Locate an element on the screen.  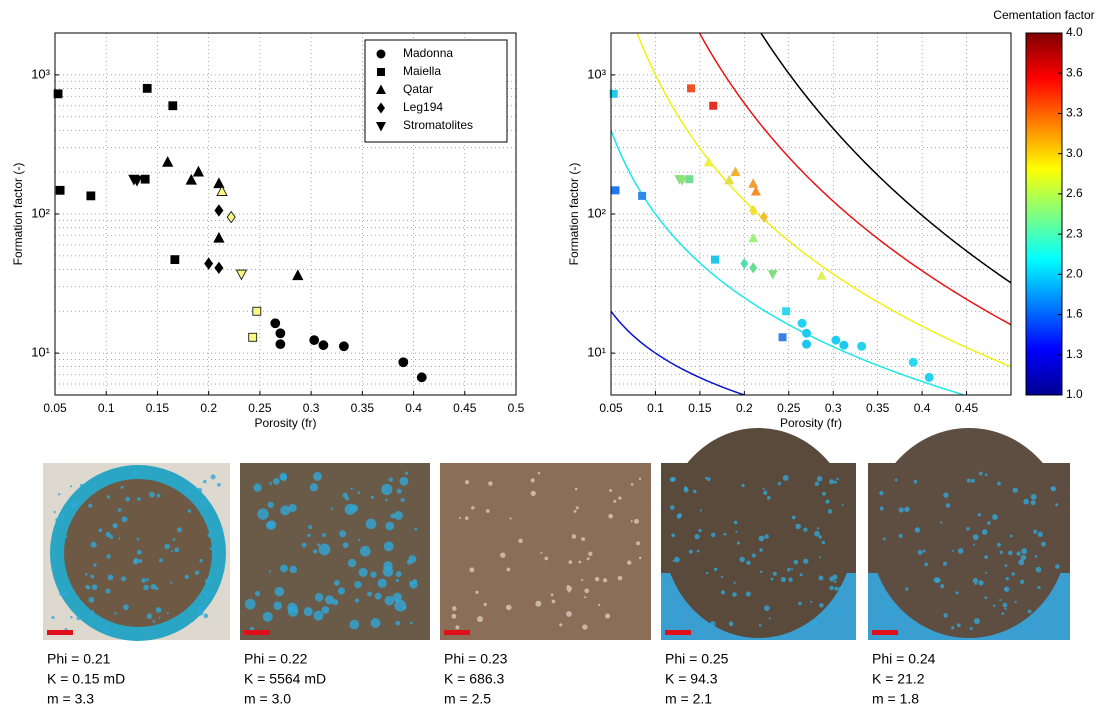
x-tick-label: 0.25 is located at coordinates (260, 408).